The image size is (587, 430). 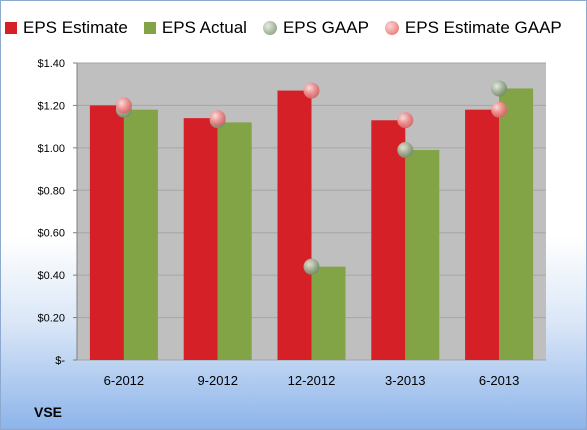 What do you see at coordinates (11, 28) in the screenshot?
I see `legend-swatch-eps-estimate` at bounding box center [11, 28].